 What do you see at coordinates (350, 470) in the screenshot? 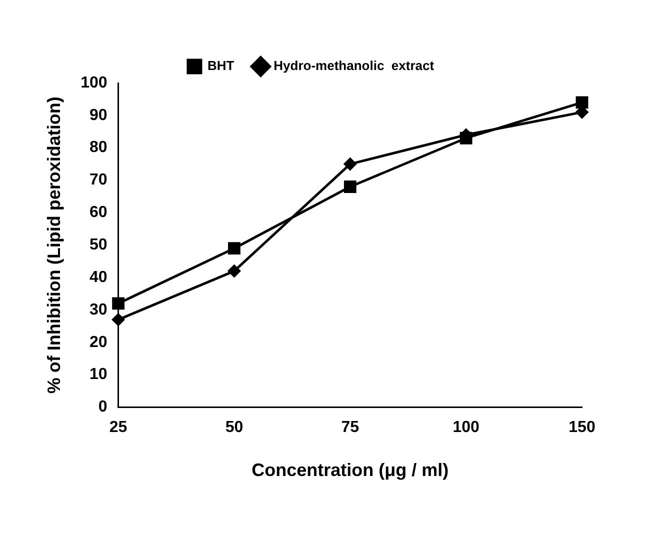
I see `x-axis-title: Concentration (μg / ml)` at bounding box center [350, 470].